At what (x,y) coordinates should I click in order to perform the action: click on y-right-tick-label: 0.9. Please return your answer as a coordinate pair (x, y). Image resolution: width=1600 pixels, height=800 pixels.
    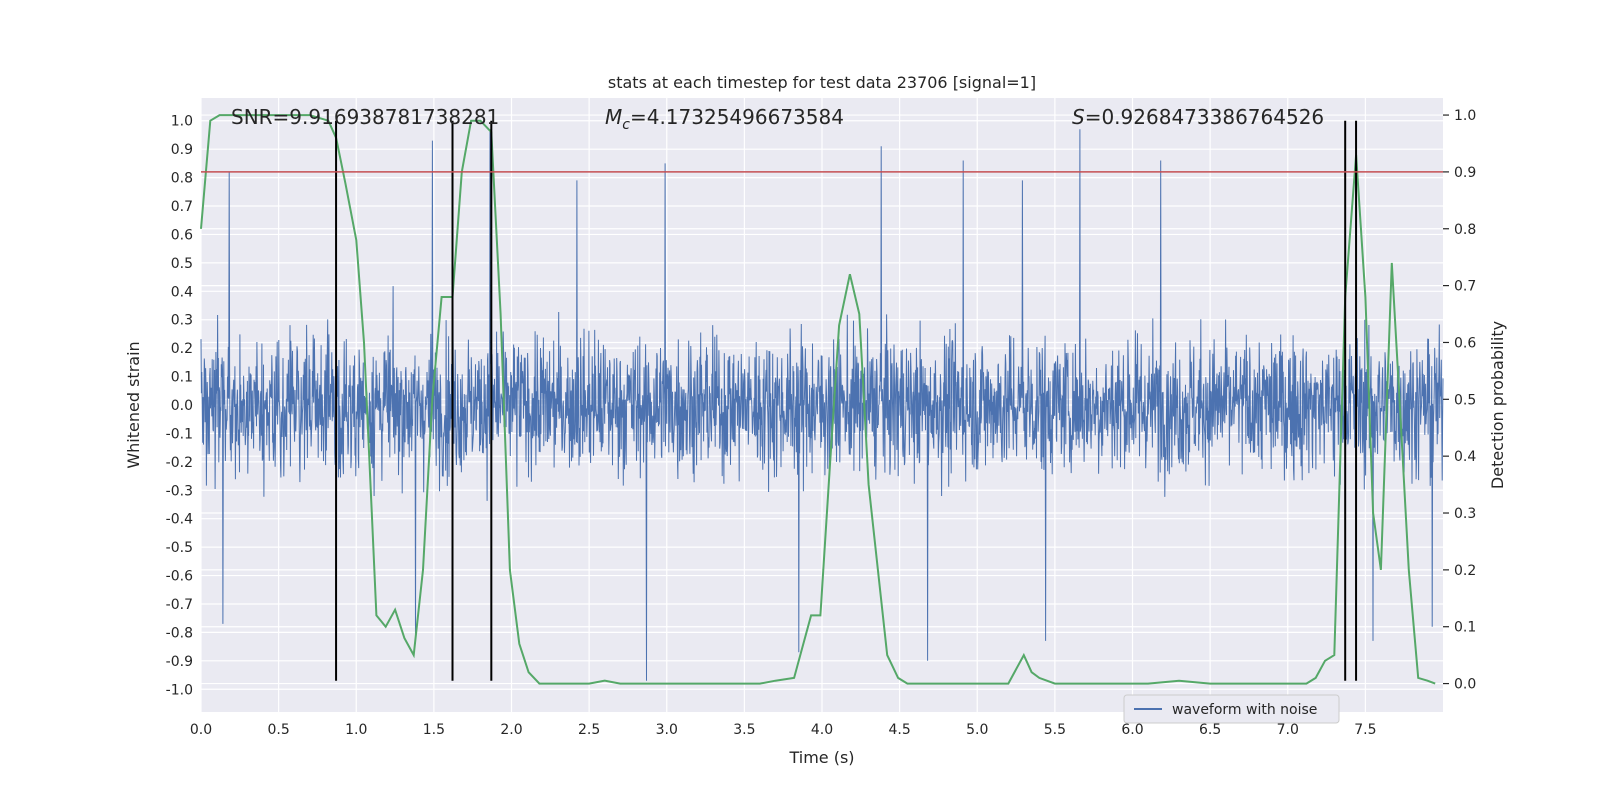
    Looking at the image, I should click on (1465, 173).